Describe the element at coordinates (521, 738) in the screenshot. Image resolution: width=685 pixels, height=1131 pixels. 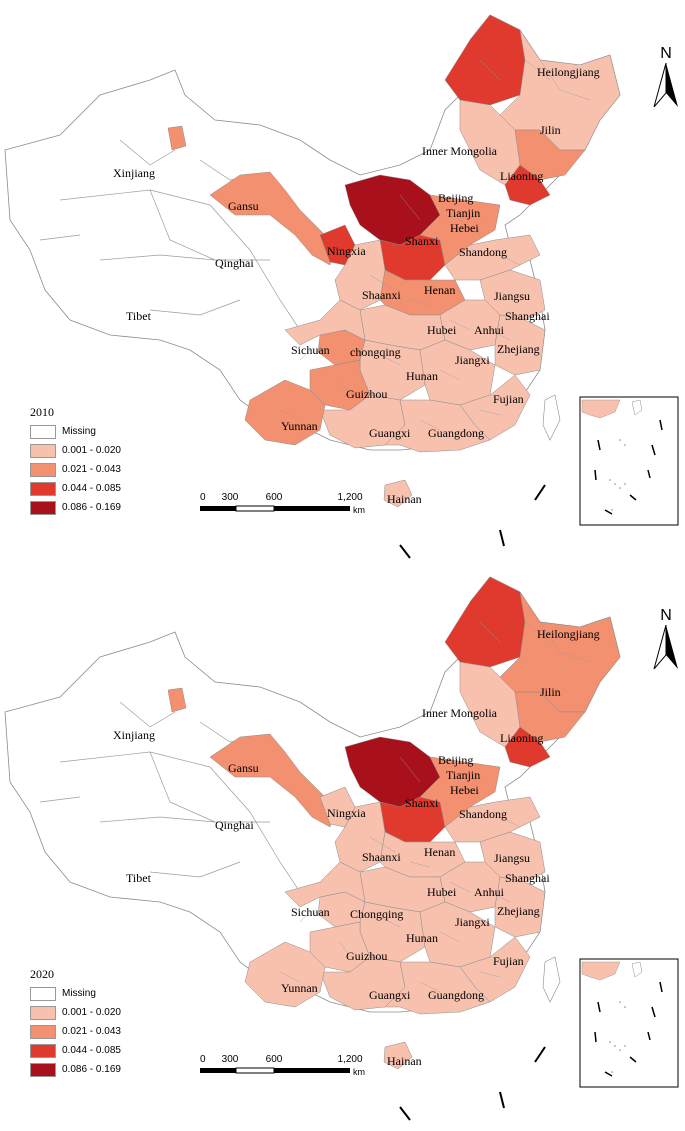
I see `label-liaoning: Liaoning` at that location.